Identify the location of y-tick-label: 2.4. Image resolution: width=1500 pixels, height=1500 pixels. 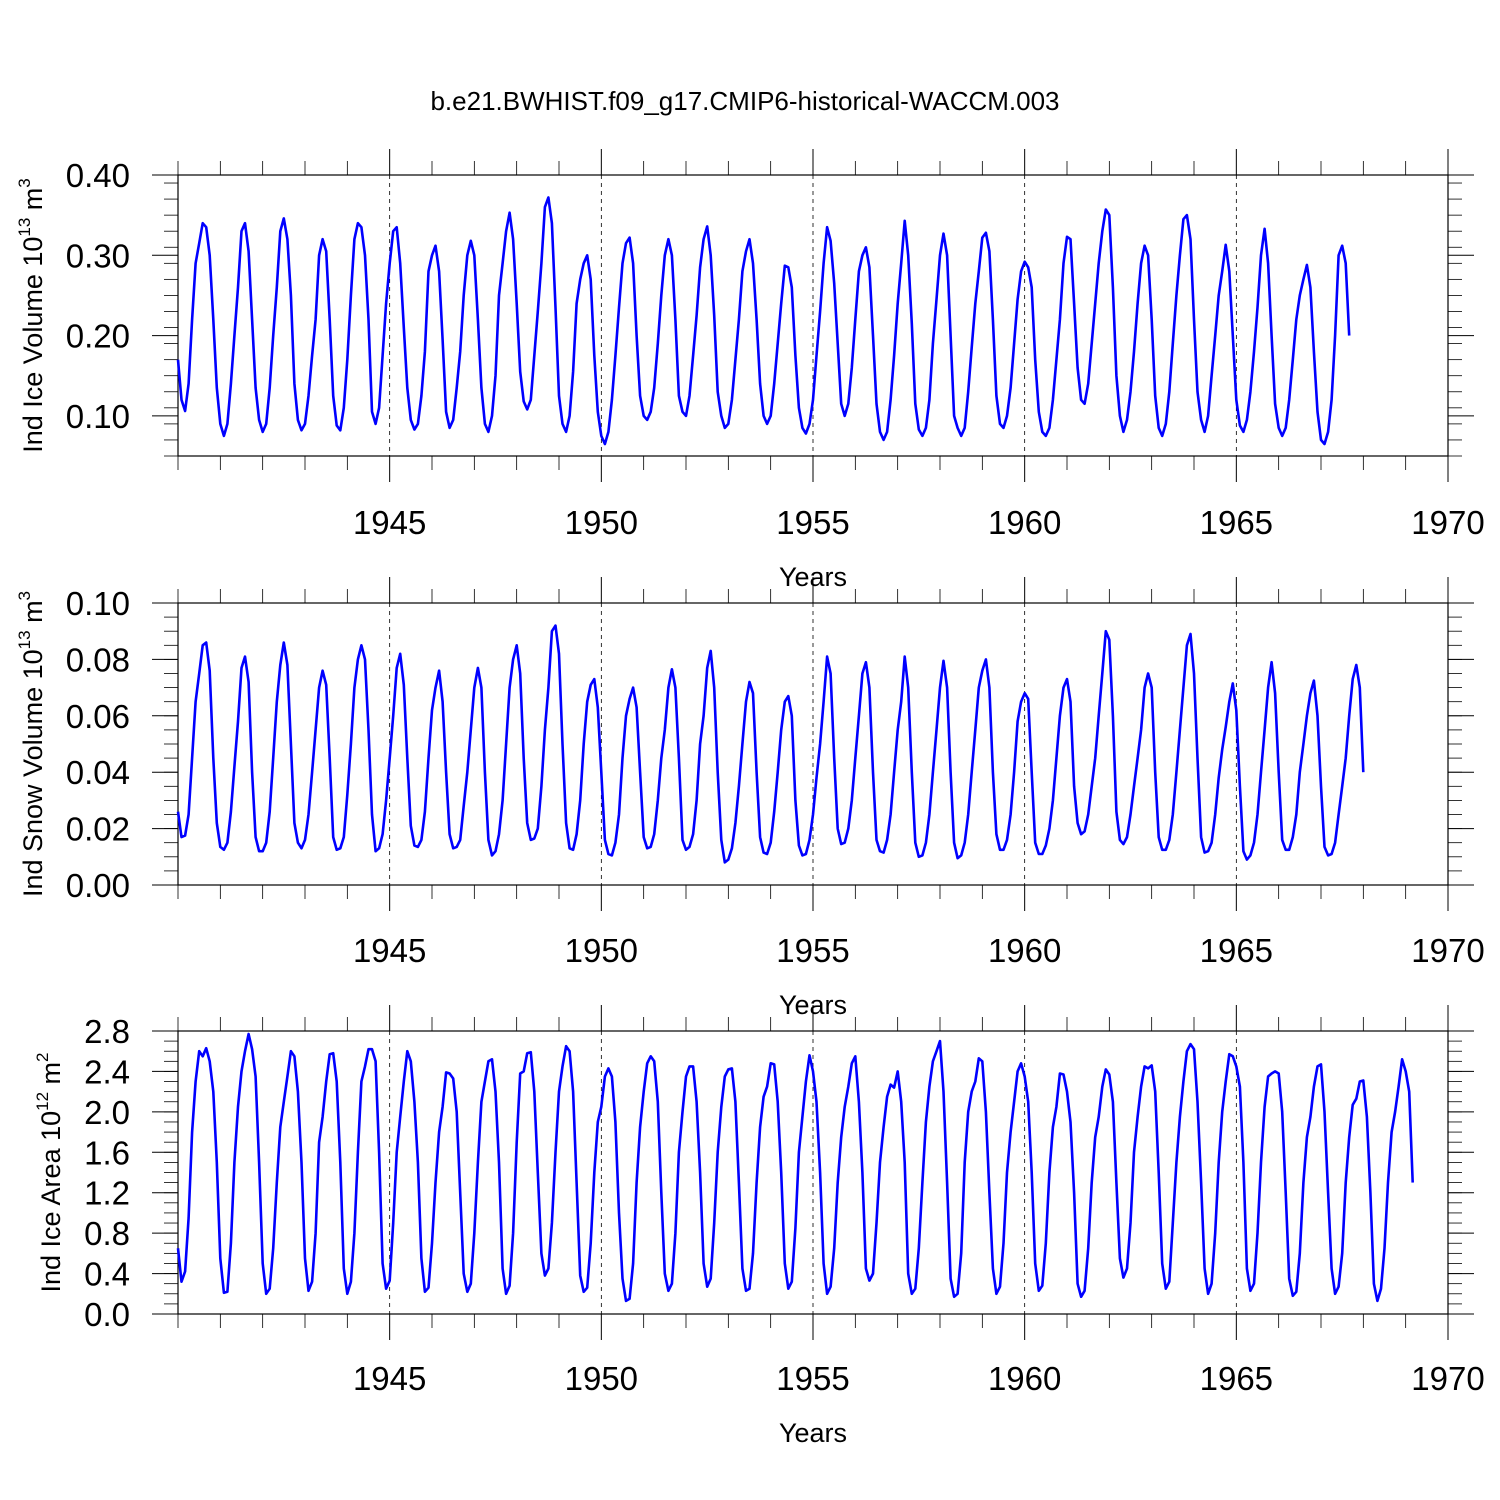
(107, 1071).